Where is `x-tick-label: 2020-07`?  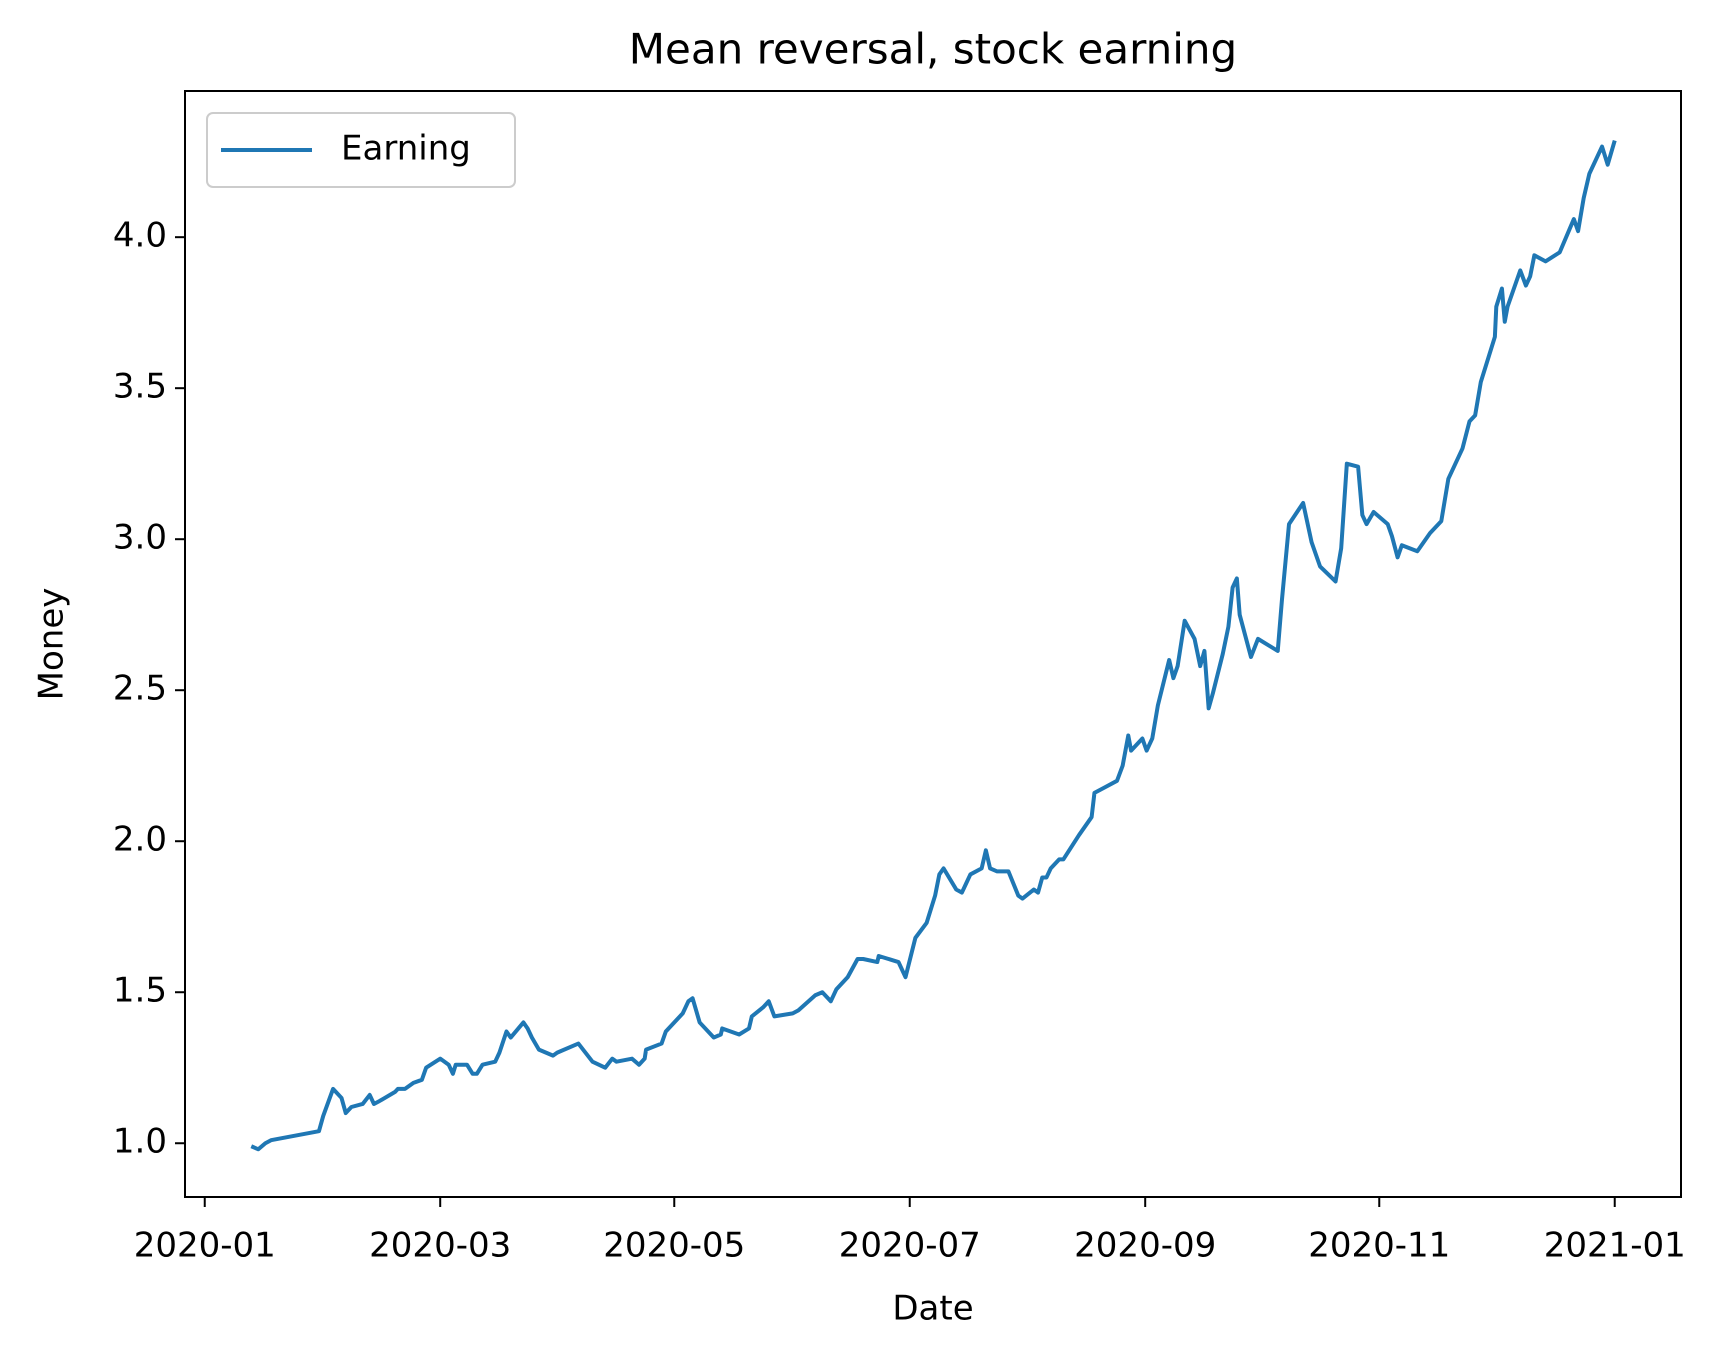
x-tick-label: 2020-07 is located at coordinates (910, 1246).